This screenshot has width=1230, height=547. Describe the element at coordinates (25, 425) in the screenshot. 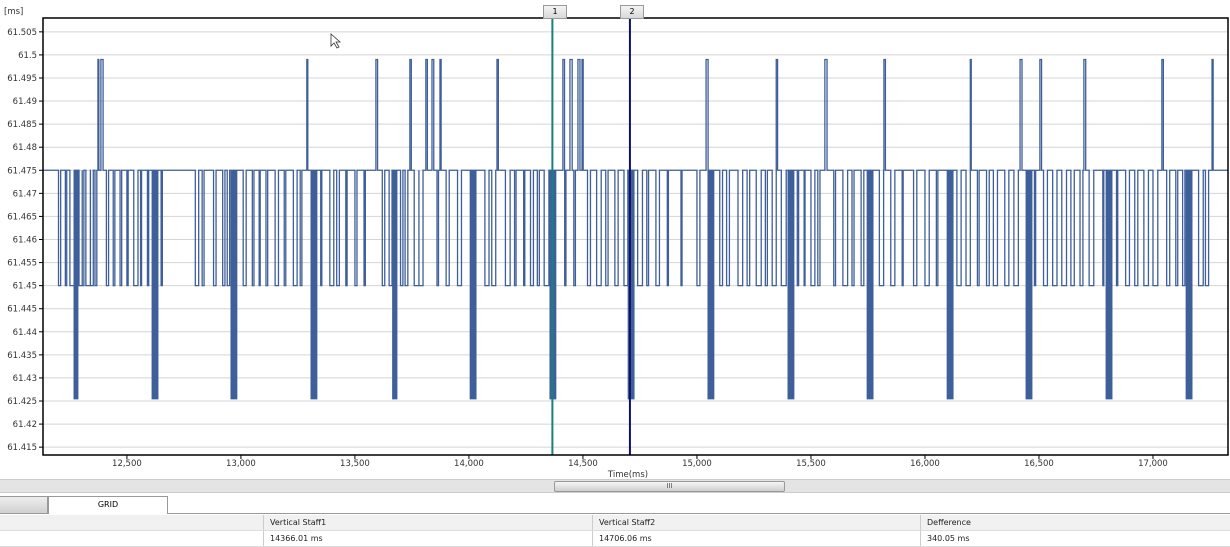

I see `y-tick-label: 61.42` at that location.